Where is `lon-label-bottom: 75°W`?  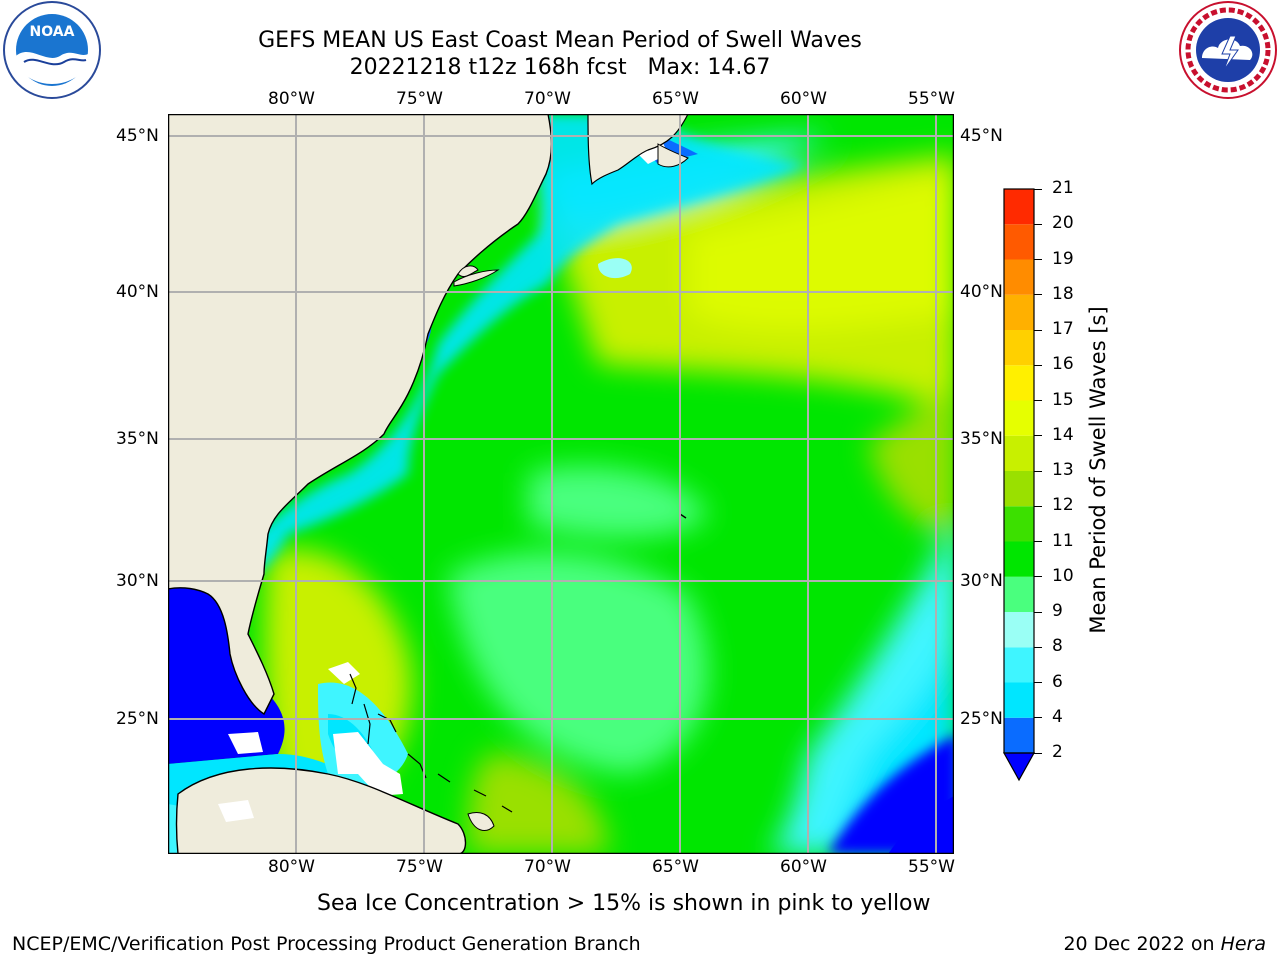
lon-label-bottom: 75°W is located at coordinates (419, 867).